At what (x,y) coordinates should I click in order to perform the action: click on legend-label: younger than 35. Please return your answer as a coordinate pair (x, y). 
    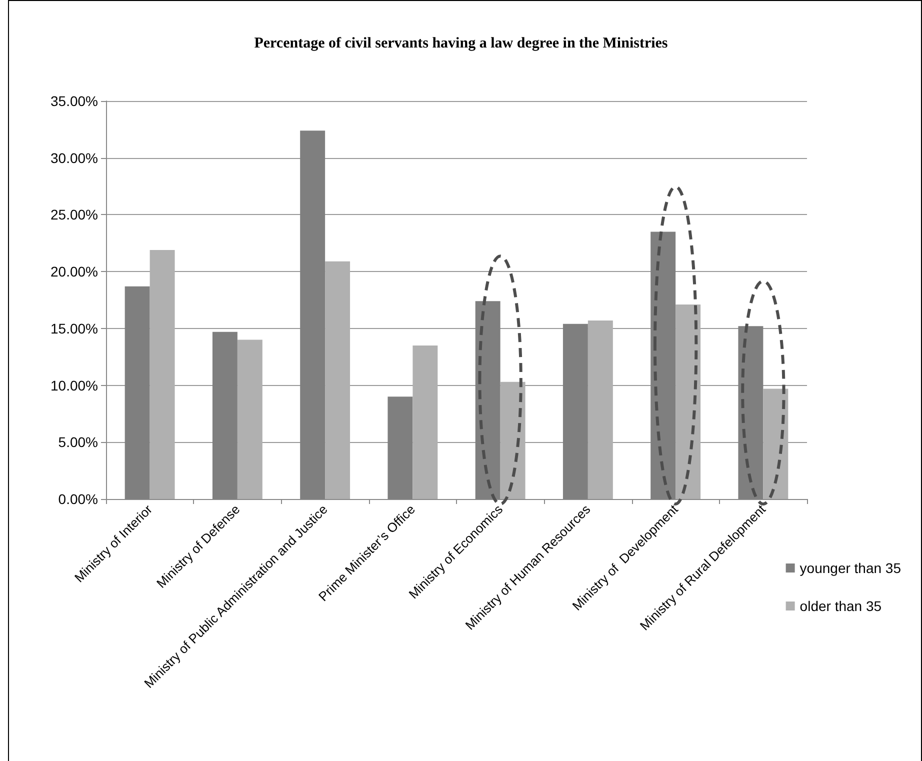
    Looking at the image, I should click on (851, 568).